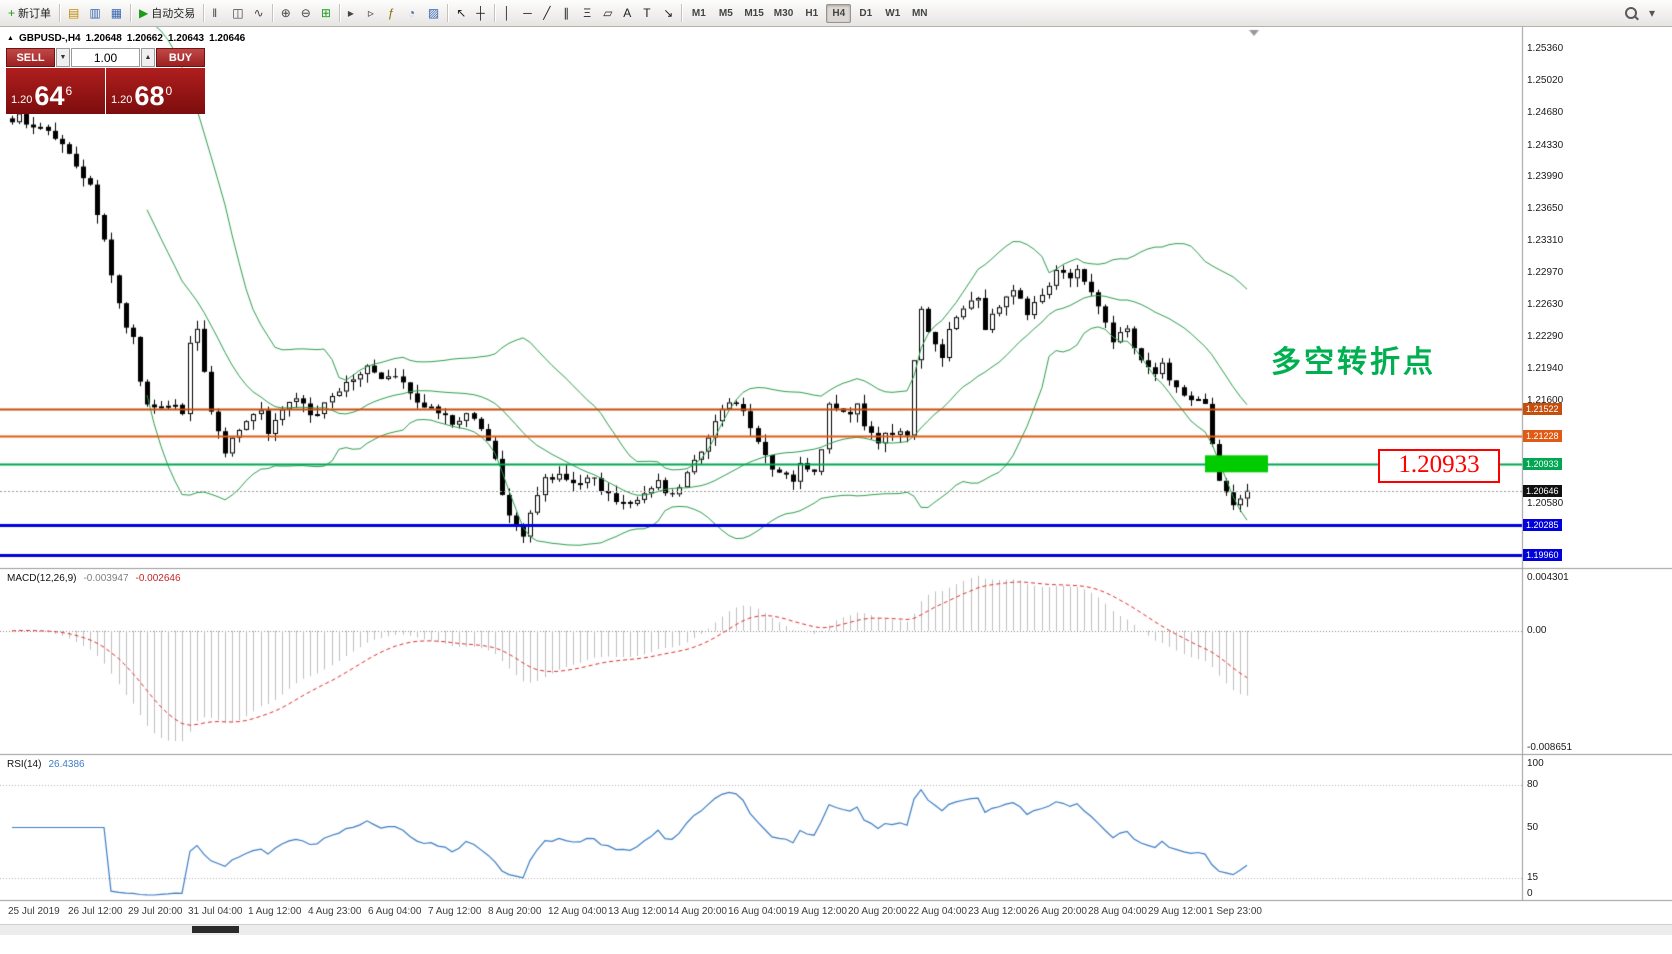 The width and height of the screenshot is (1672, 954). I want to click on cursor-icon-glyph: ↖, so click(461, 13).